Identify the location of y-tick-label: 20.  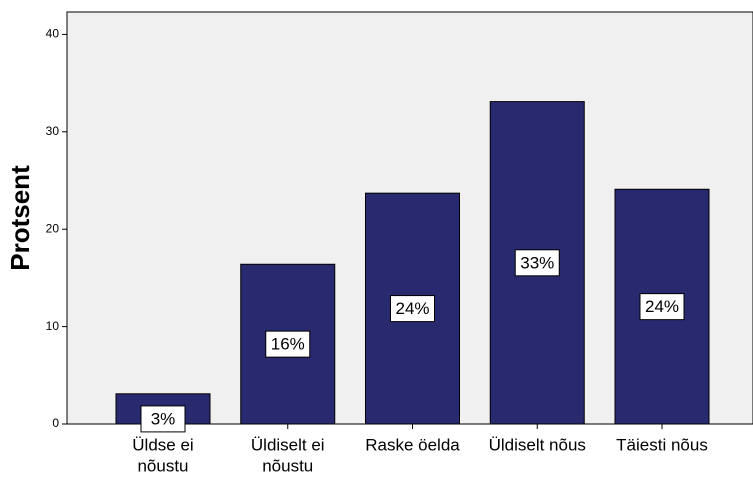
(53, 228).